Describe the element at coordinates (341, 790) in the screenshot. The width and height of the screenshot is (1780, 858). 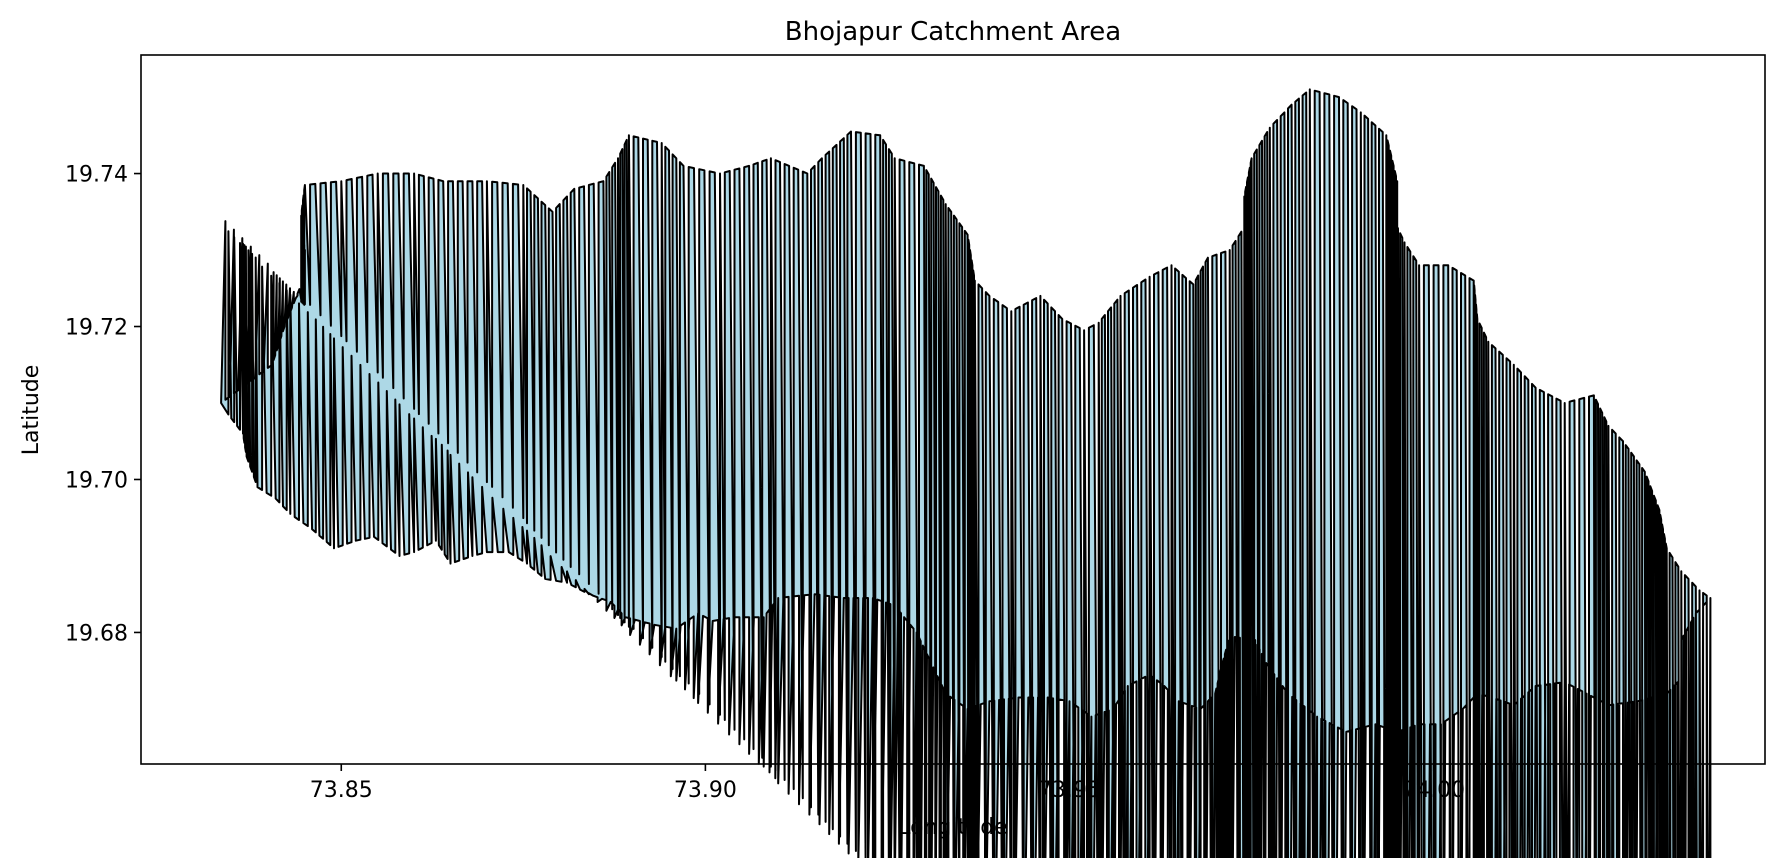
I see `x-tick-label: 73.85` at that location.